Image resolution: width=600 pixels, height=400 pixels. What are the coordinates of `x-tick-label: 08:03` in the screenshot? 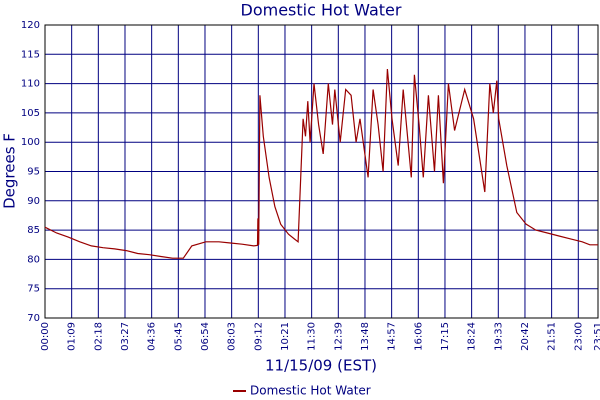 It's located at (232, 336).